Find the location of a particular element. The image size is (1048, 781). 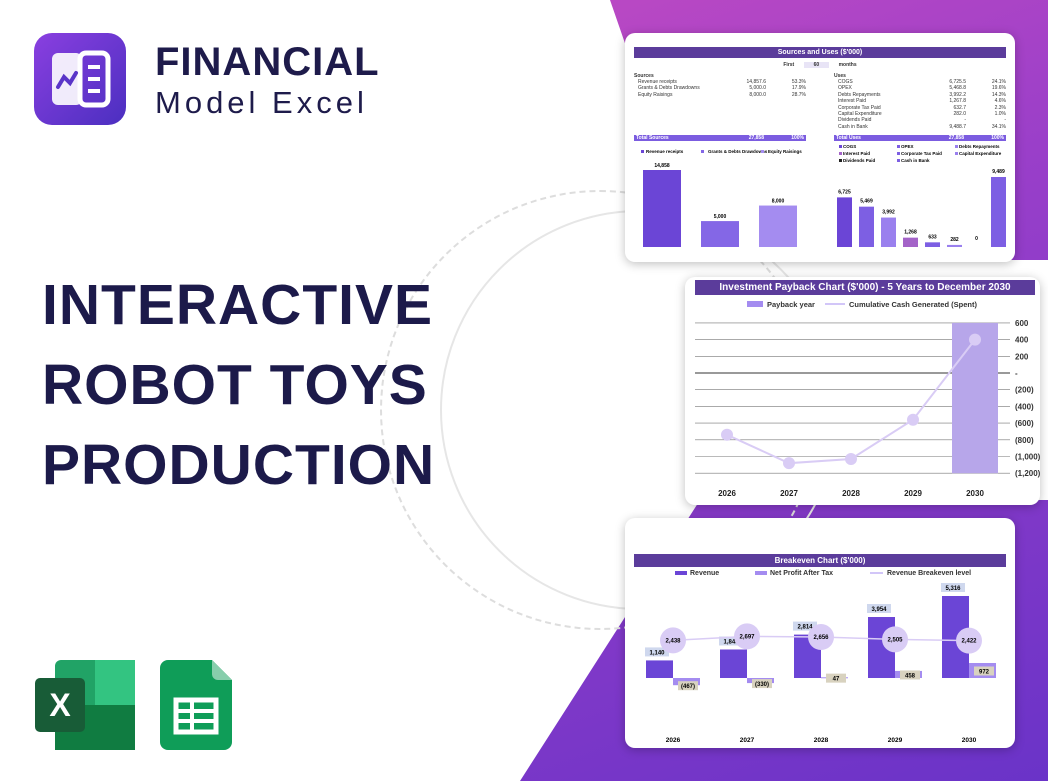

data-label: 2,814 is located at coordinates (805, 628).